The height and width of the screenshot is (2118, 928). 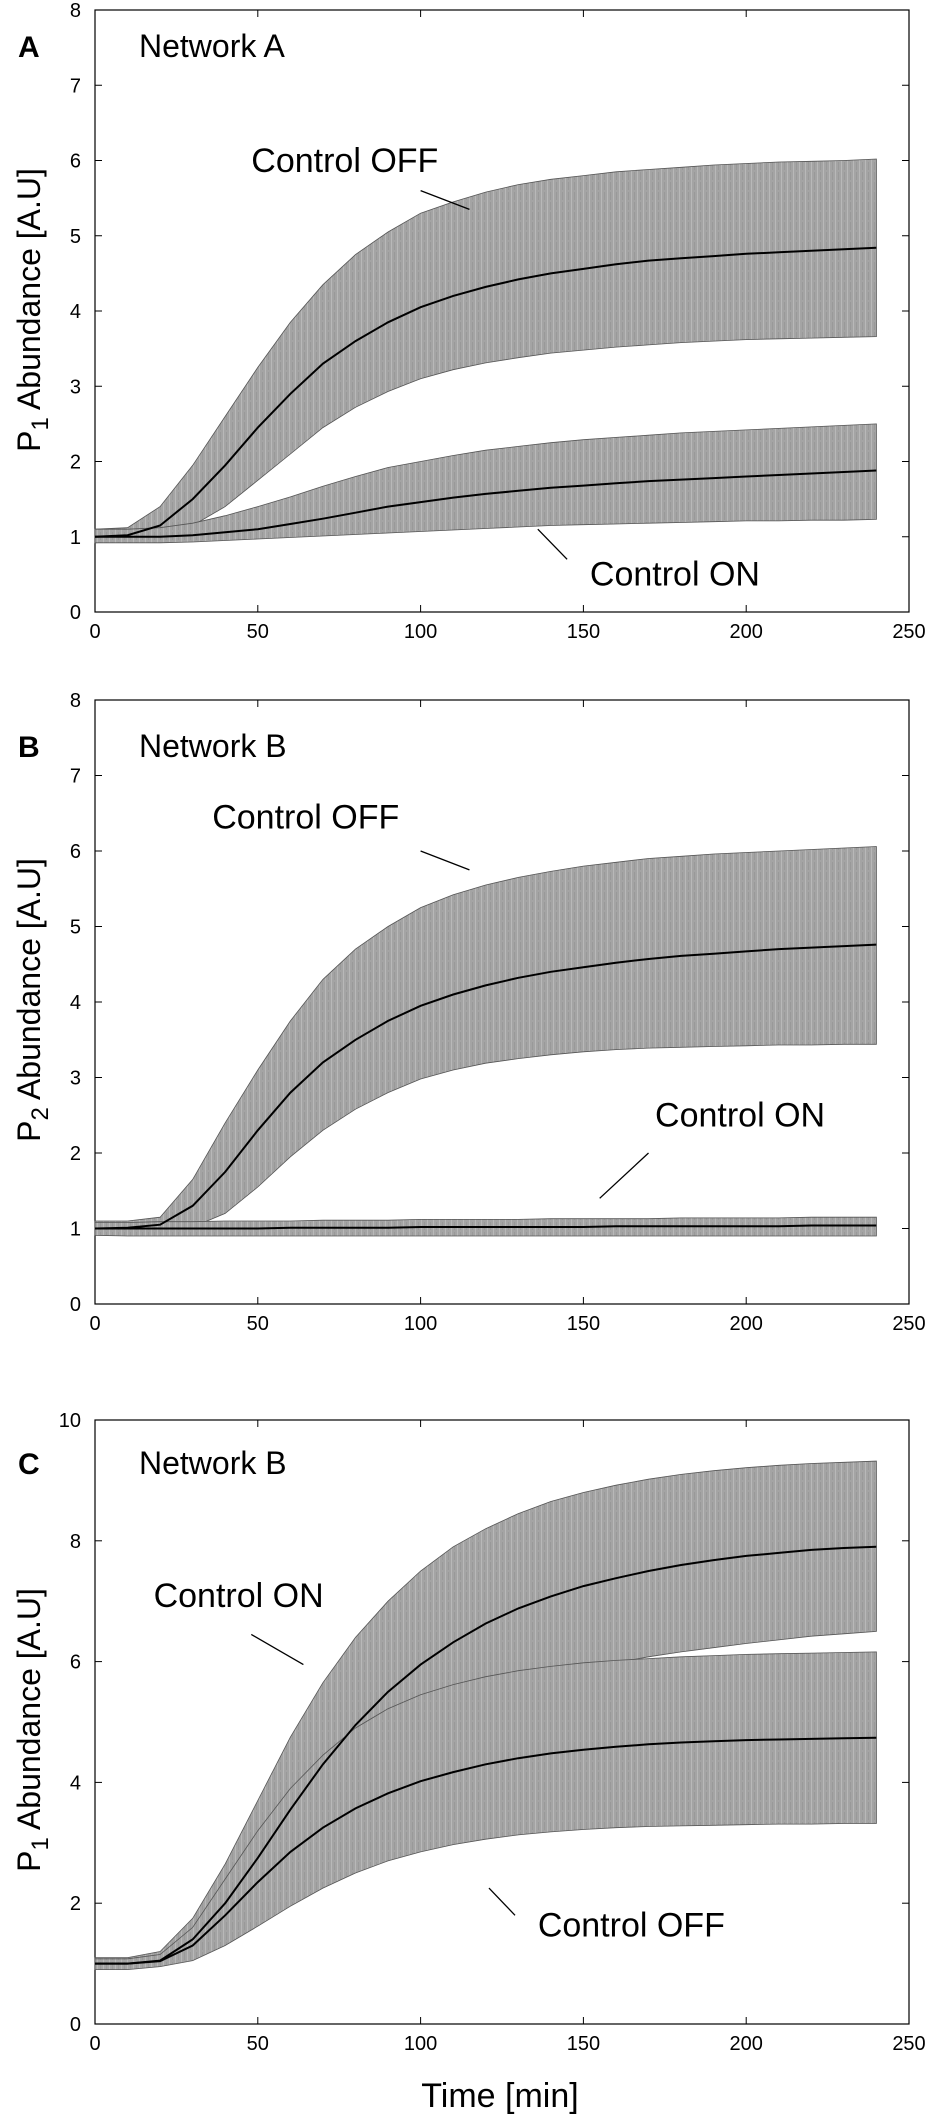 I want to click on panel-letter: B, so click(x=29, y=747).